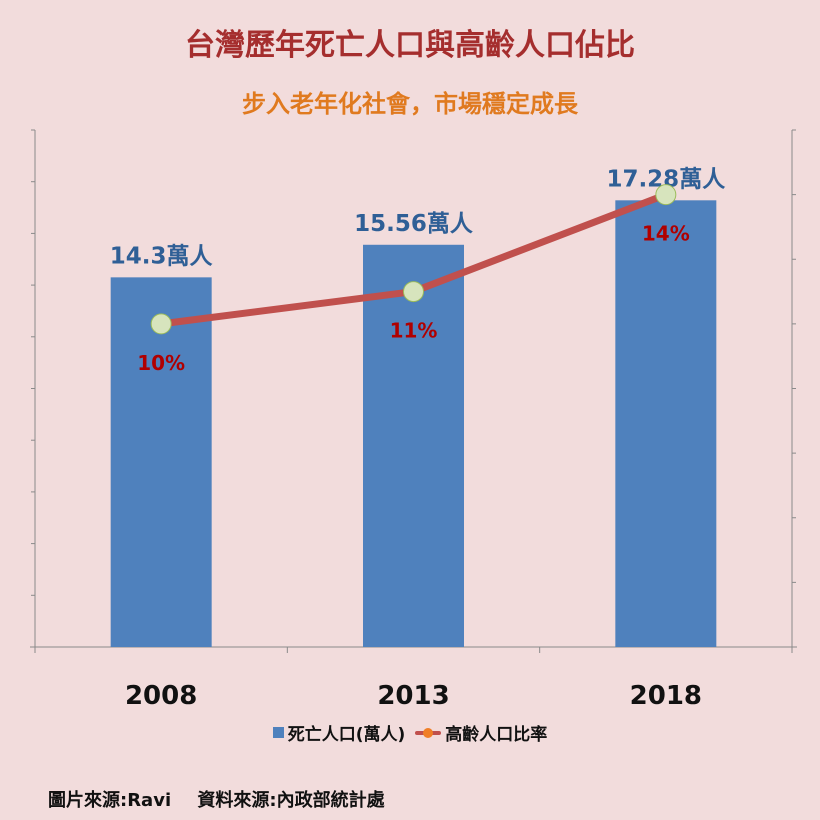 The image size is (820, 820). What do you see at coordinates (162, 256) in the screenshot?
I see `bar-label-2008: 14.3萬人` at bounding box center [162, 256].